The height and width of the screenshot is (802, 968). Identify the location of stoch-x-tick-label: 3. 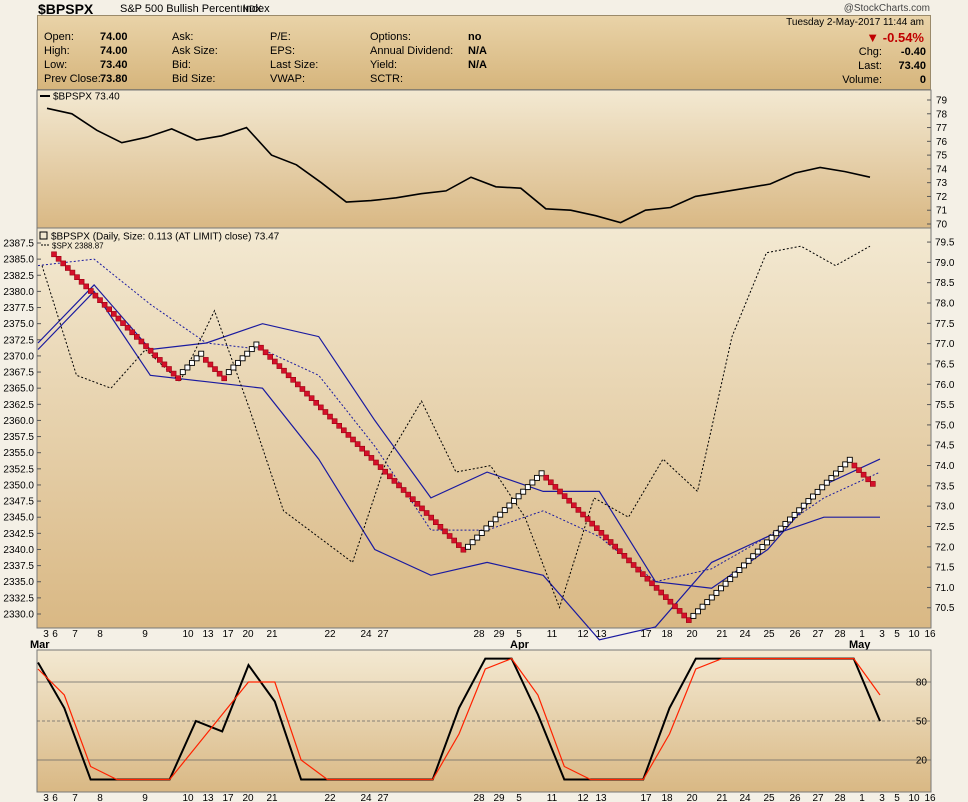
(46, 797).